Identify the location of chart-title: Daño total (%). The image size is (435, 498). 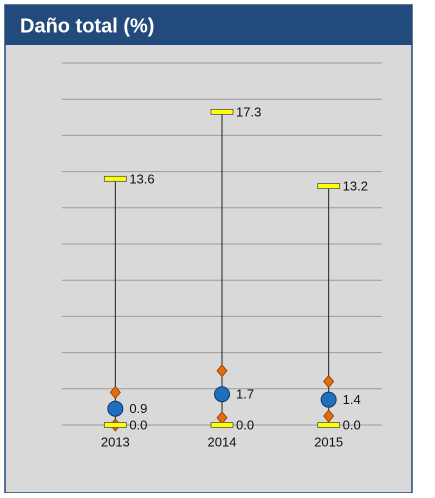
(87, 26).